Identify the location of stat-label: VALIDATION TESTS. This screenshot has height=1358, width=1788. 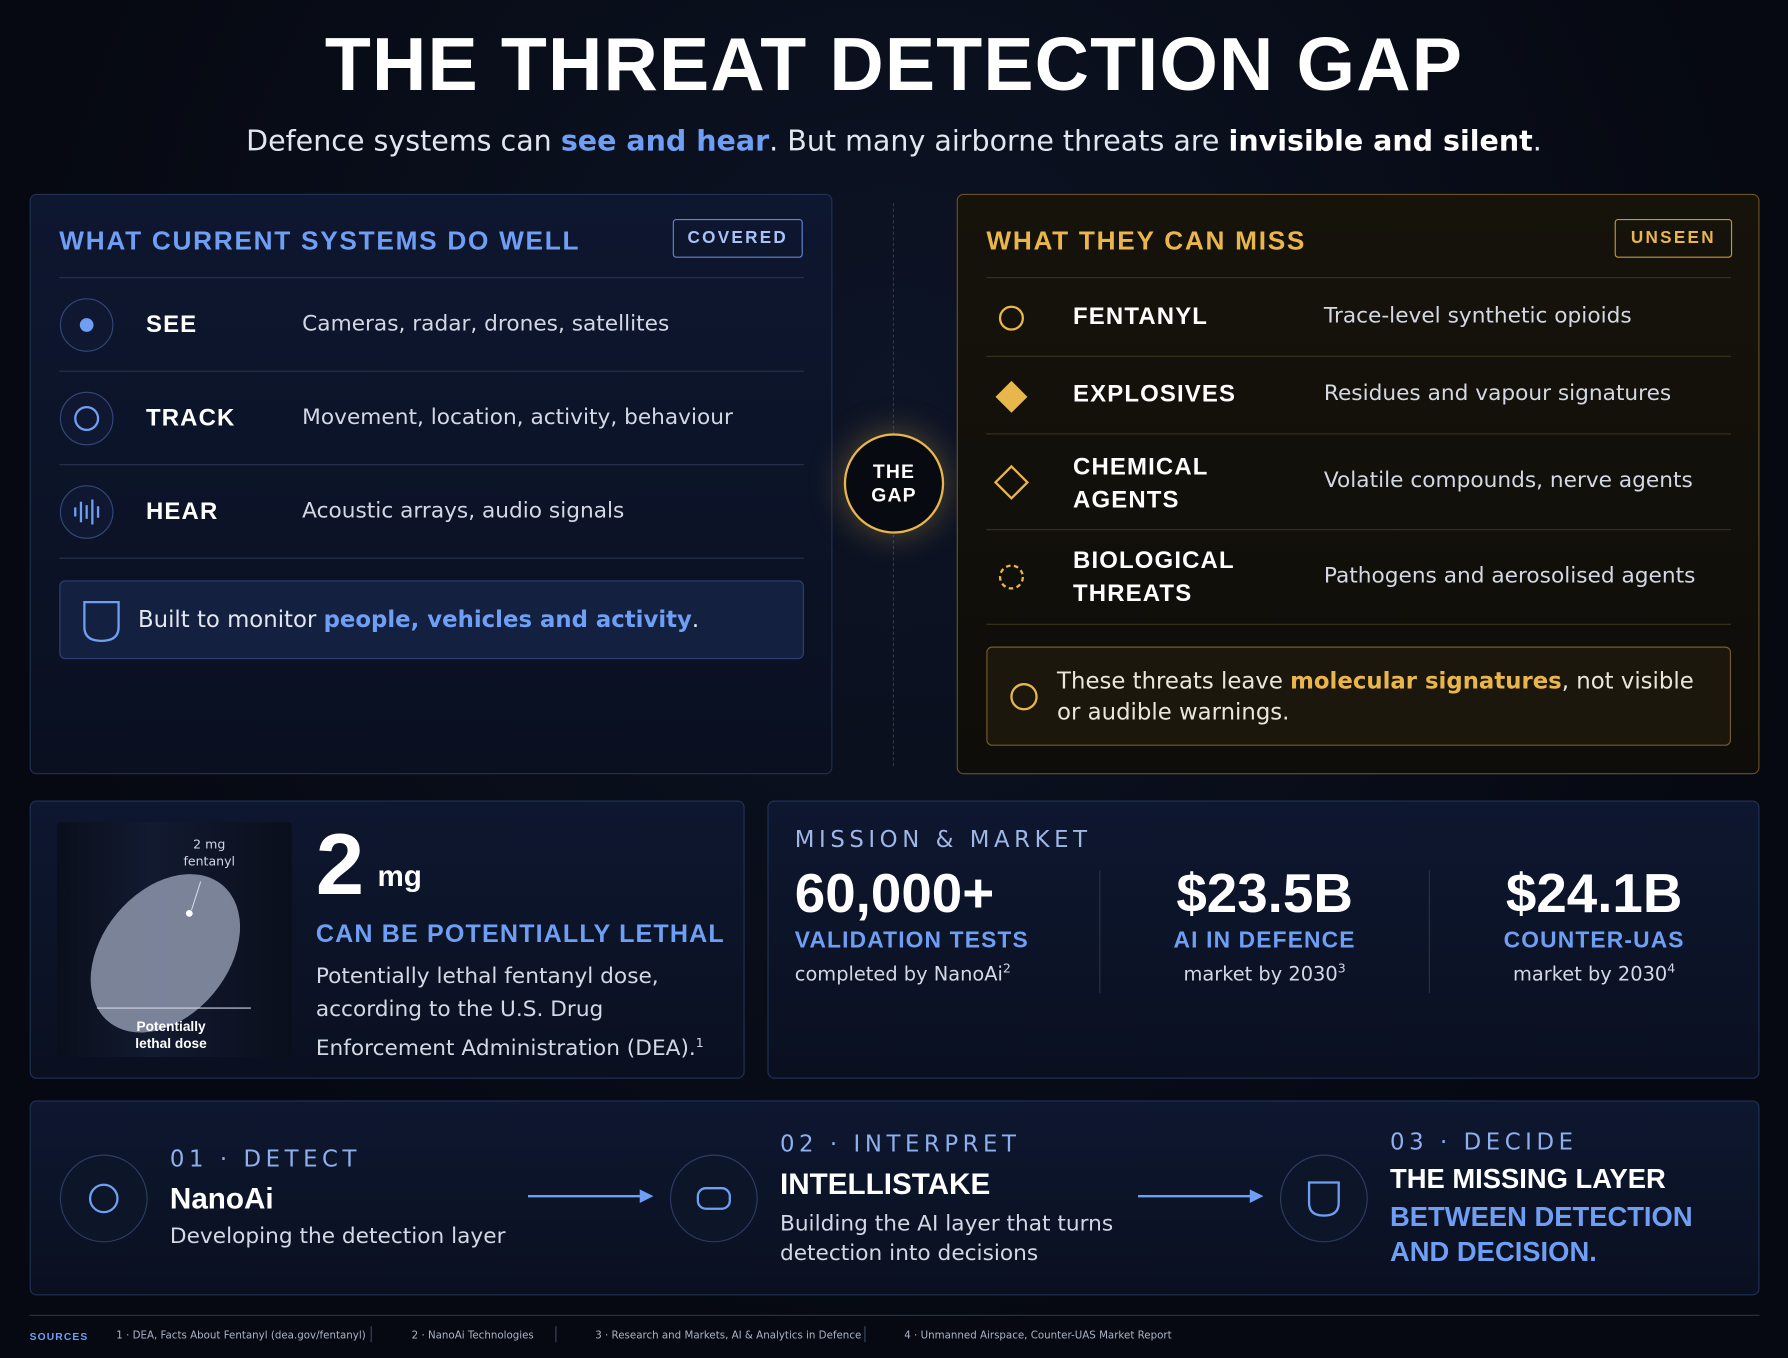
(911, 941).